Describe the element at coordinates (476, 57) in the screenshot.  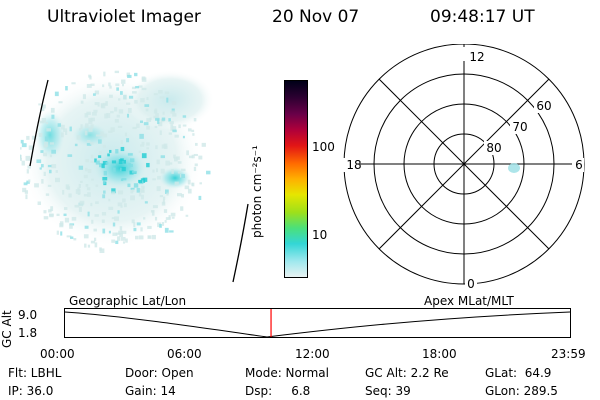
I see `polar-label-12: 12` at that location.